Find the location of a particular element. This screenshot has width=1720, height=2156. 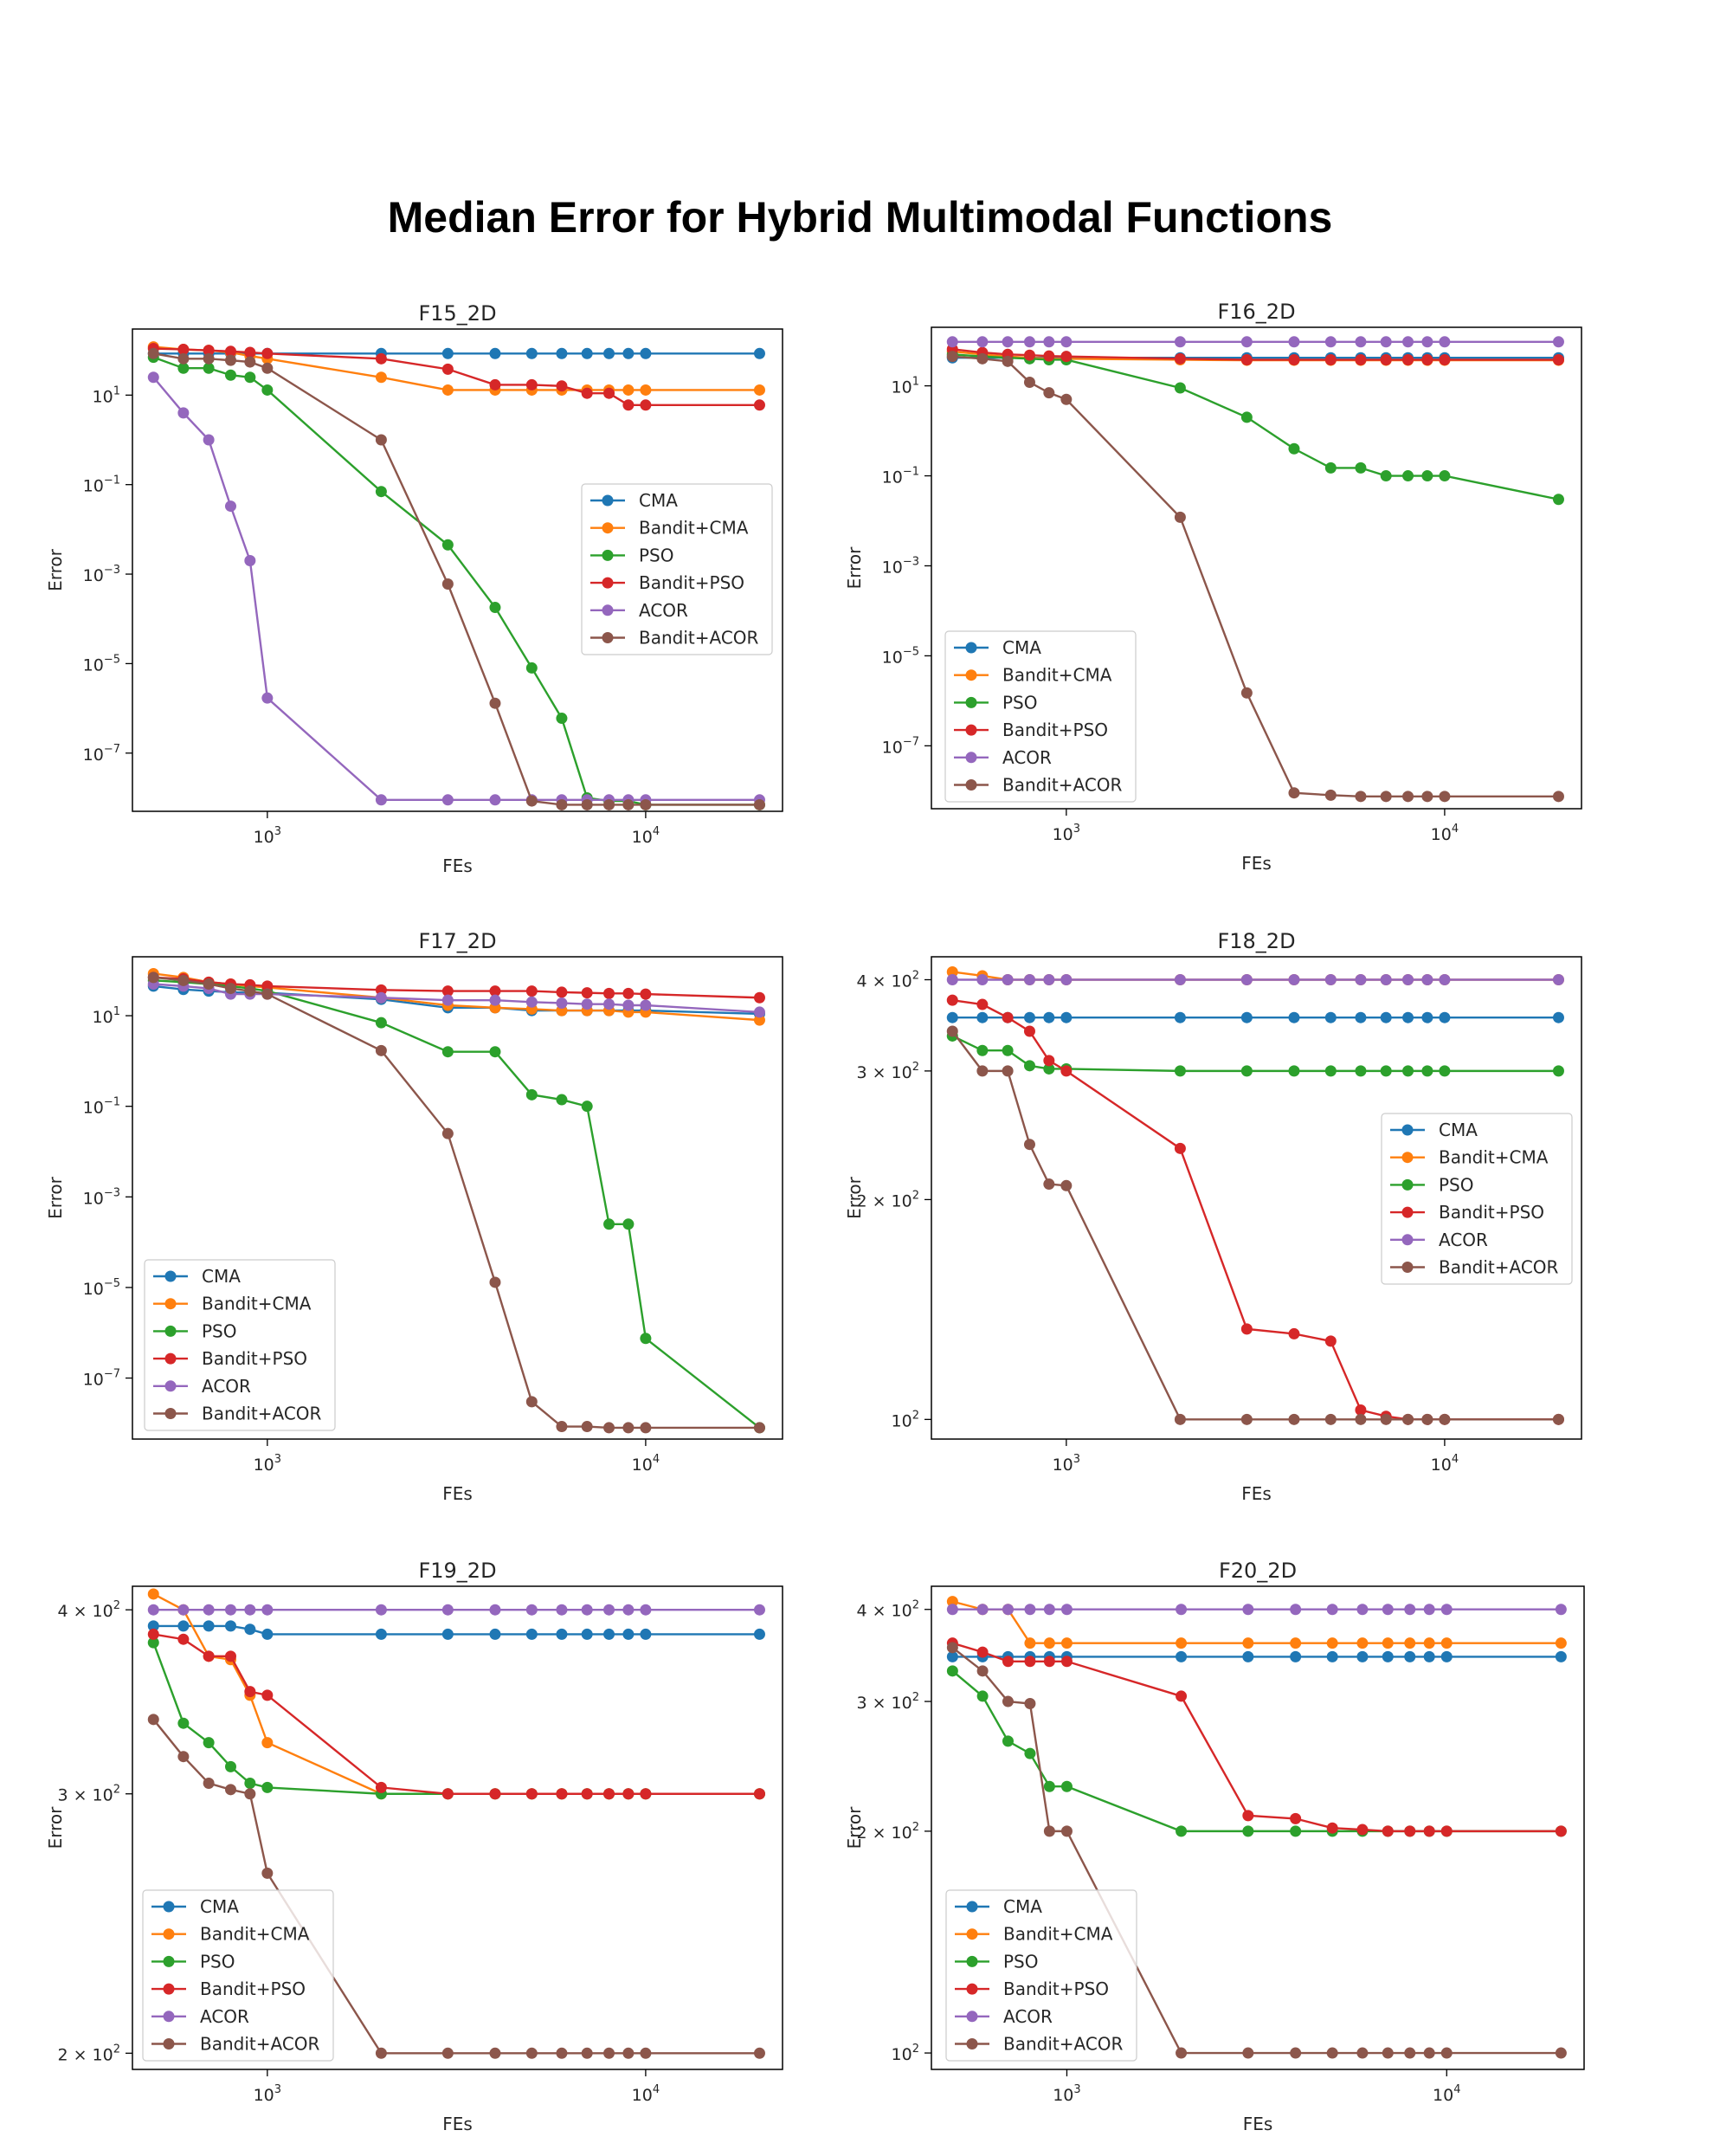

x-tick-label: 104 is located at coordinates (1445, 1464).